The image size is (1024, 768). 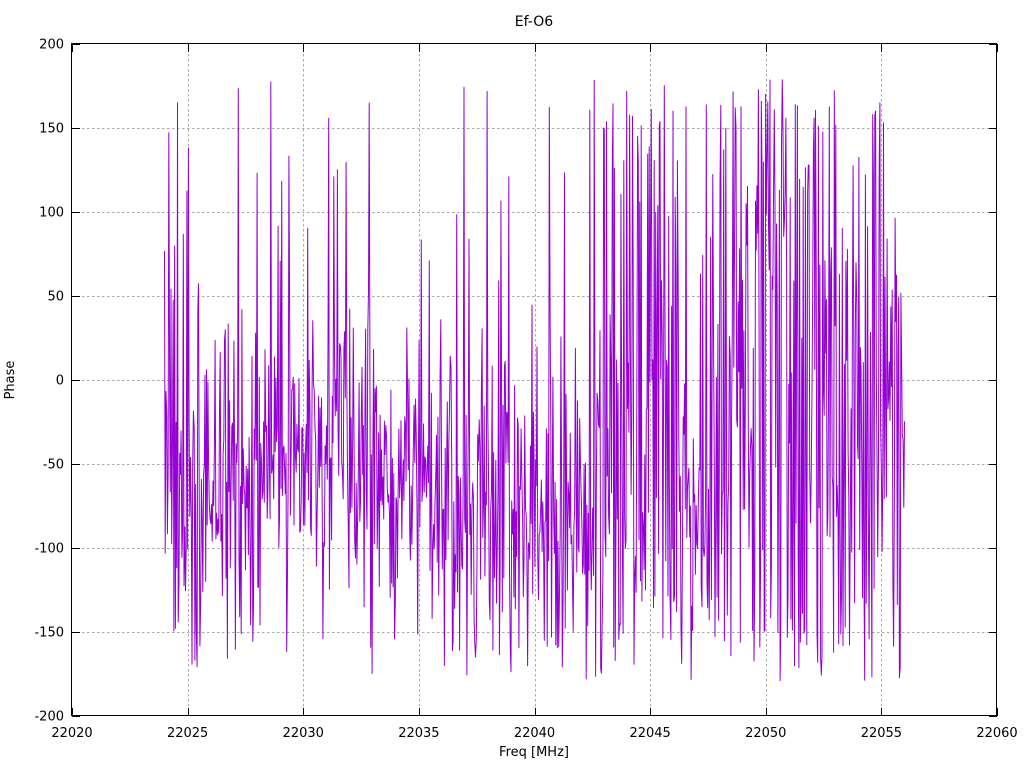 What do you see at coordinates (71, 733) in the screenshot?
I see `x-tick-label: 22020` at bounding box center [71, 733].